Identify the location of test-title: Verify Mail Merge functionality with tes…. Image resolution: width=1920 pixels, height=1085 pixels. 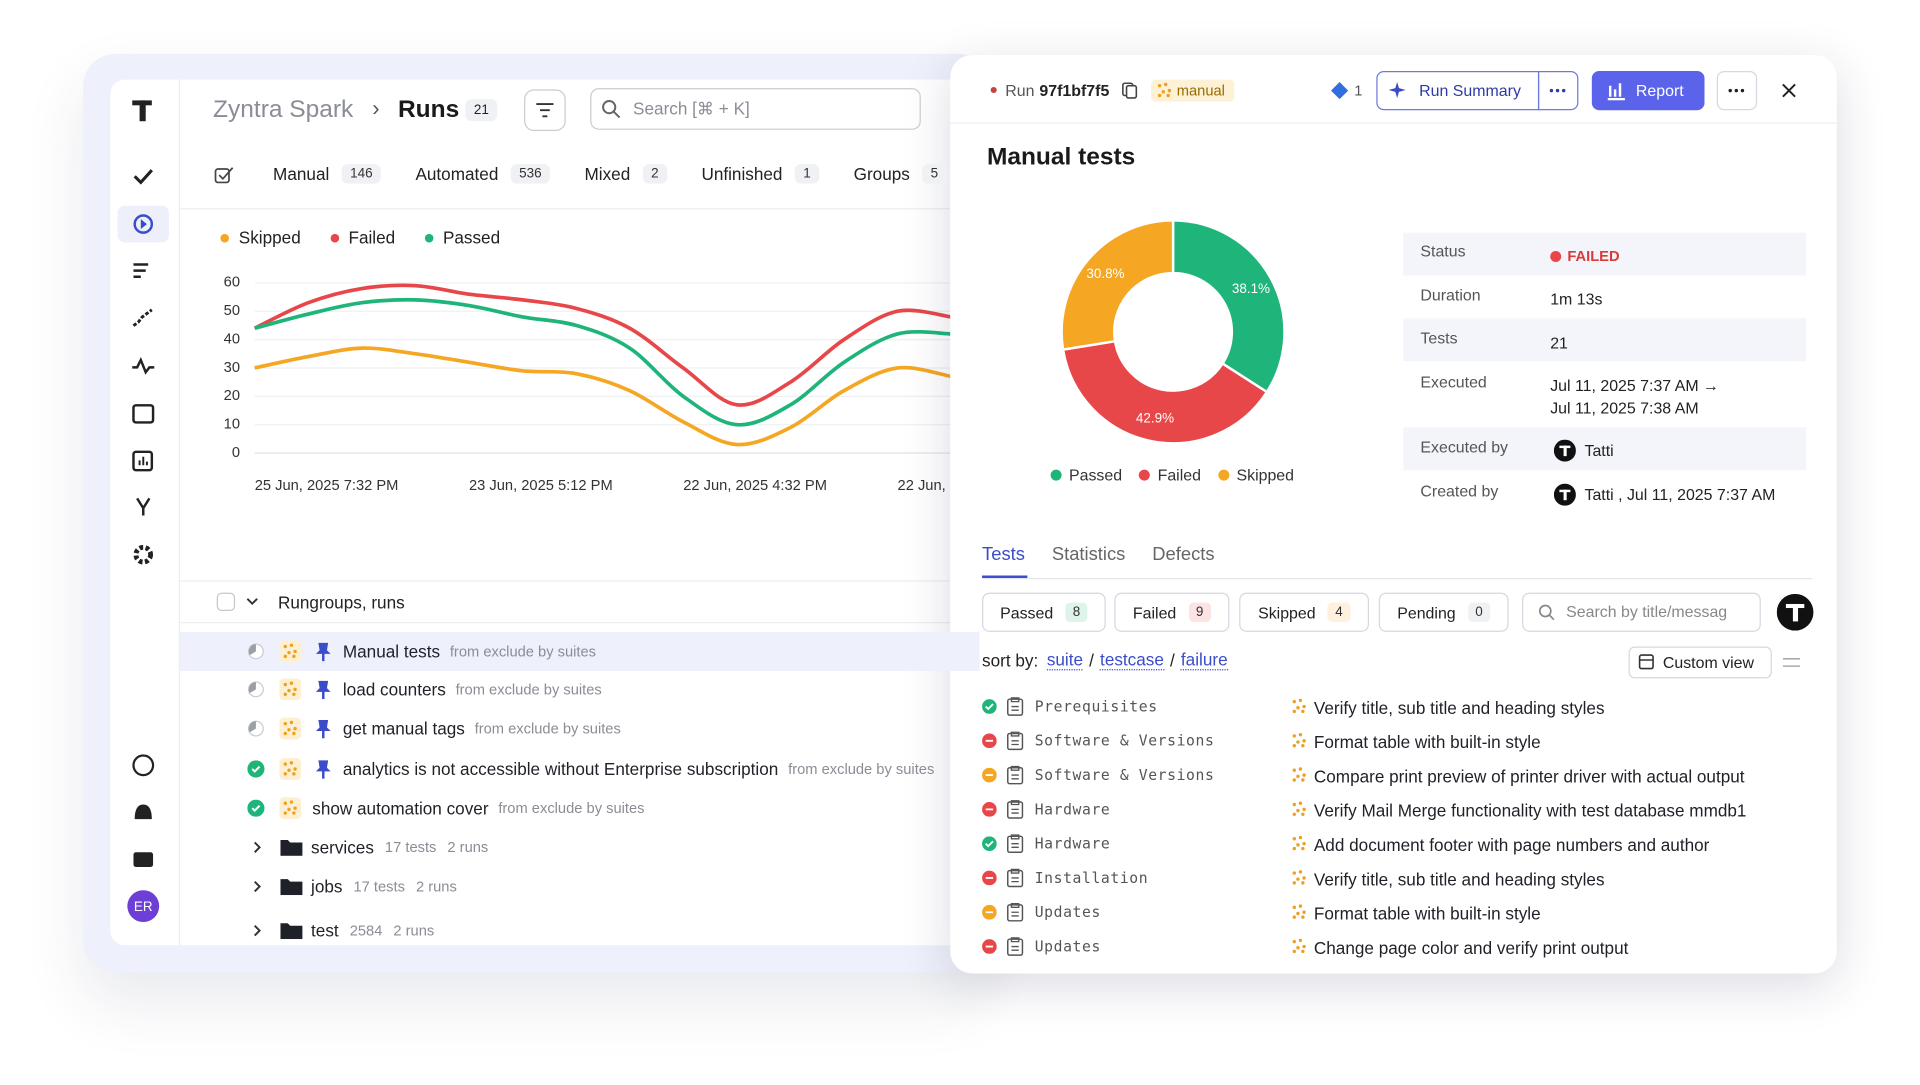
(1530, 810).